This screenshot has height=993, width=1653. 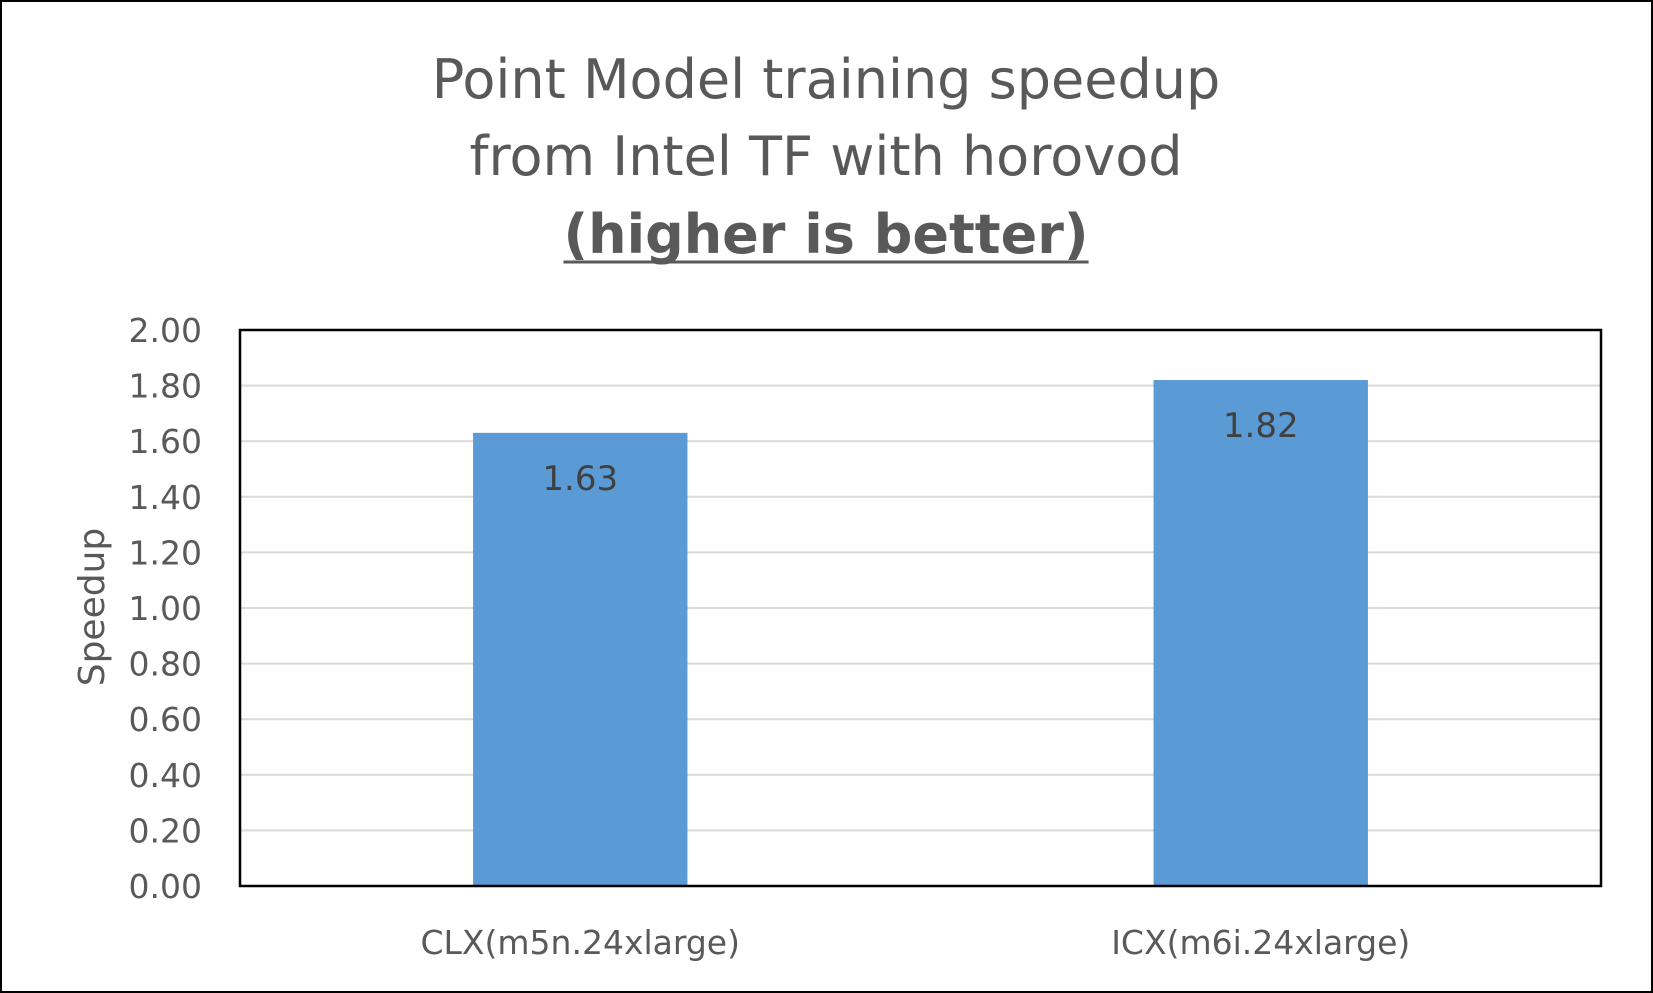 I want to click on y-tick-label: 0.00, so click(x=165, y=886).